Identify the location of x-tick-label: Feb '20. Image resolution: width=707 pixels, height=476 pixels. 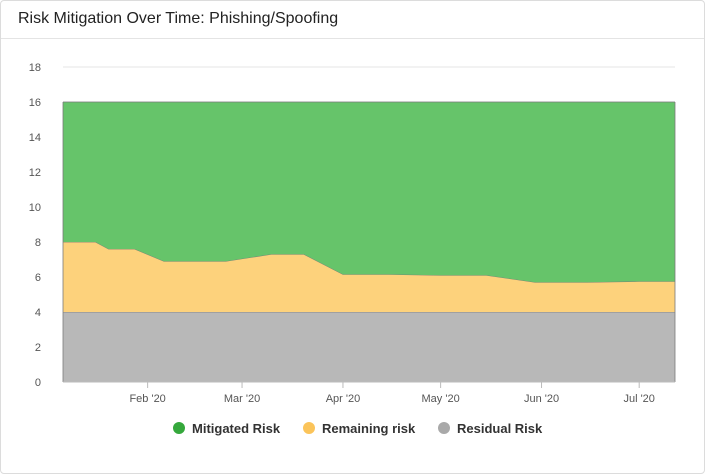
(147, 399).